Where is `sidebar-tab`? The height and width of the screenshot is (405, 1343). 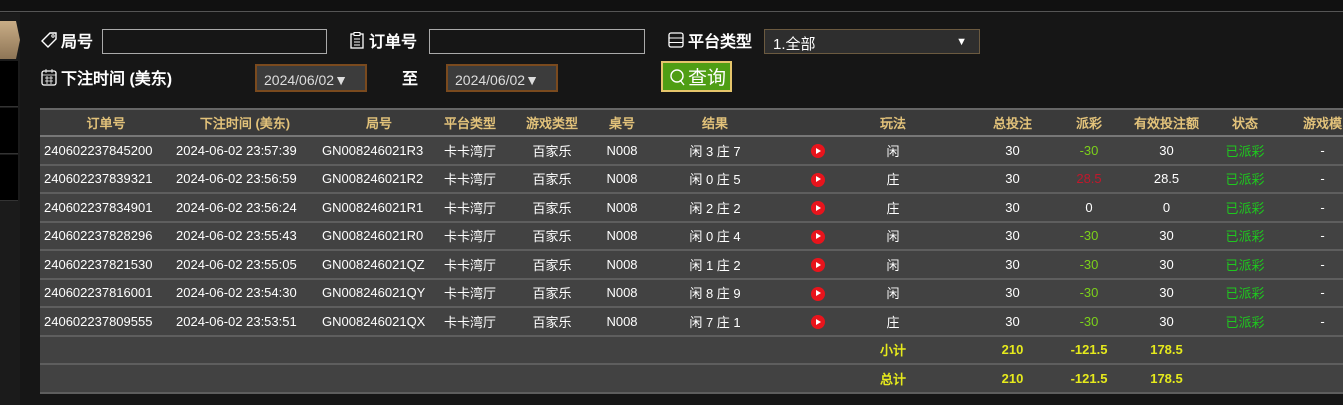 sidebar-tab is located at coordinates (10, 40).